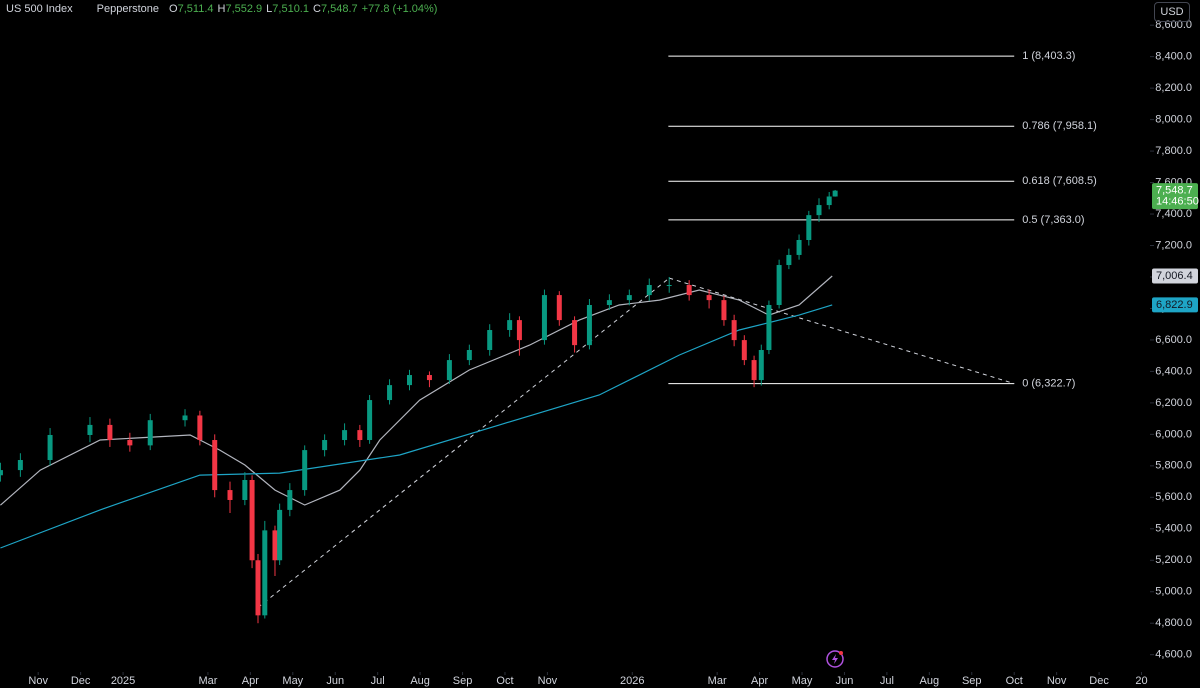 The height and width of the screenshot is (688, 1200). I want to click on ohlc-key: H, so click(221, 9).